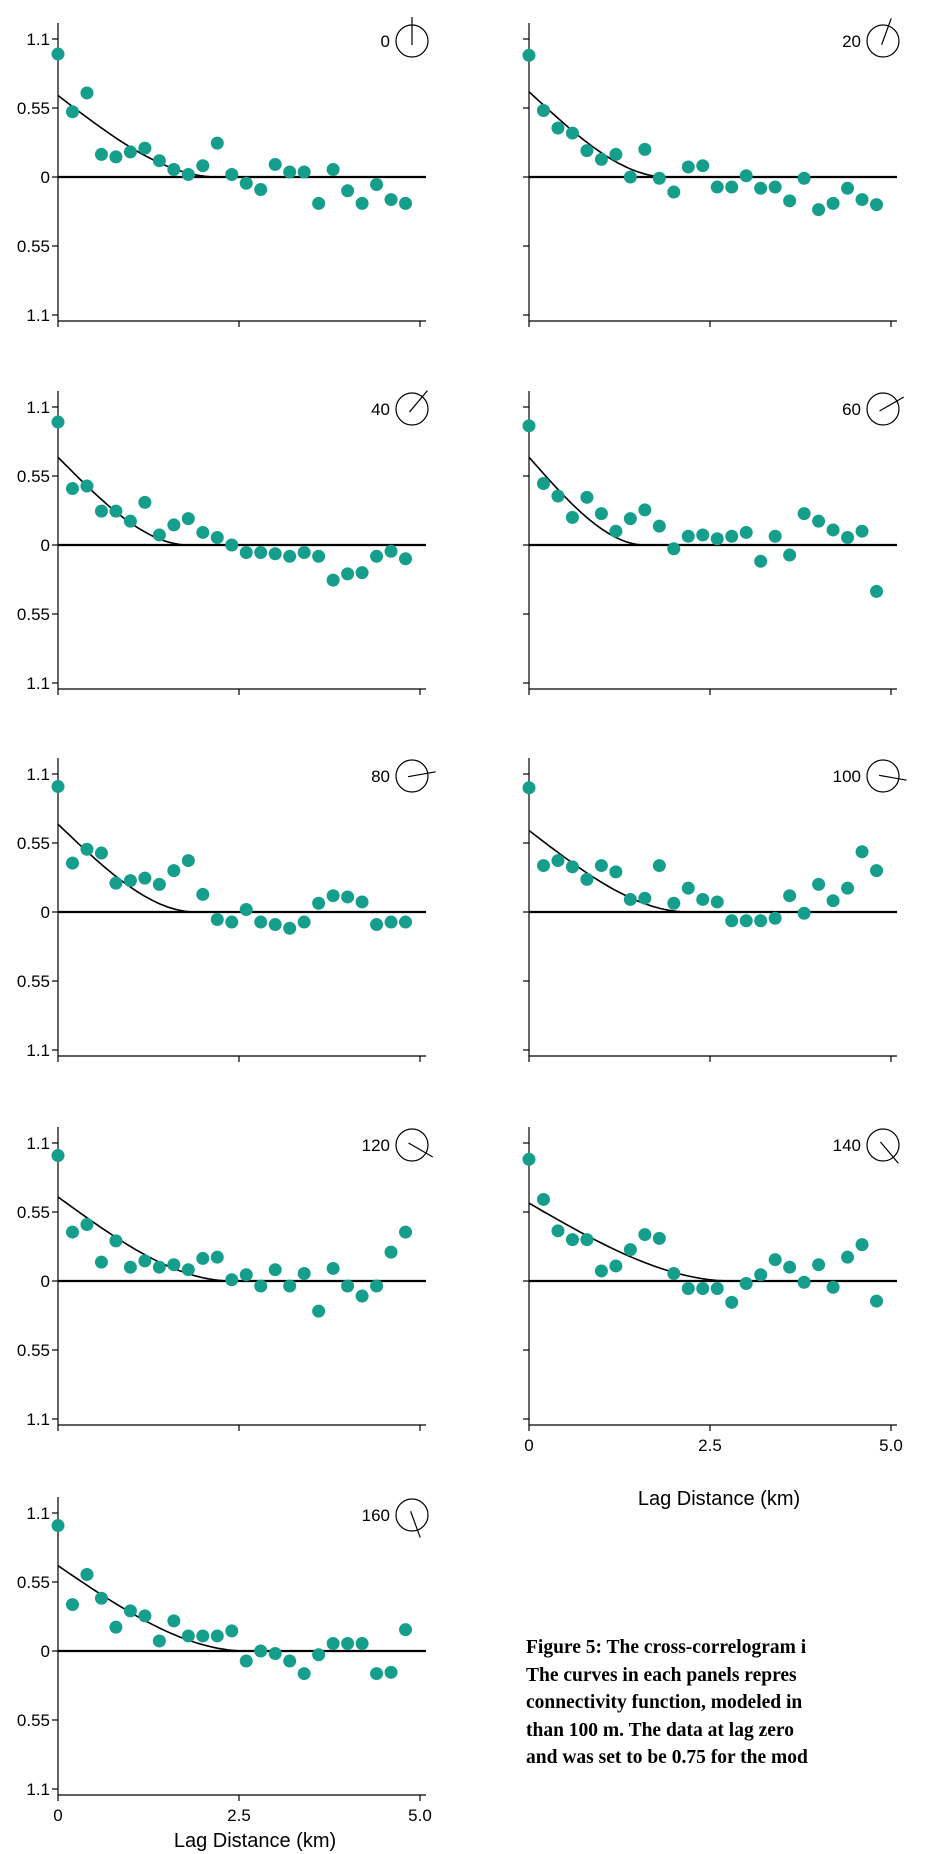 This screenshot has width=930, height=1854. What do you see at coordinates (851, 41) in the screenshot?
I see `direction-label: 20` at bounding box center [851, 41].